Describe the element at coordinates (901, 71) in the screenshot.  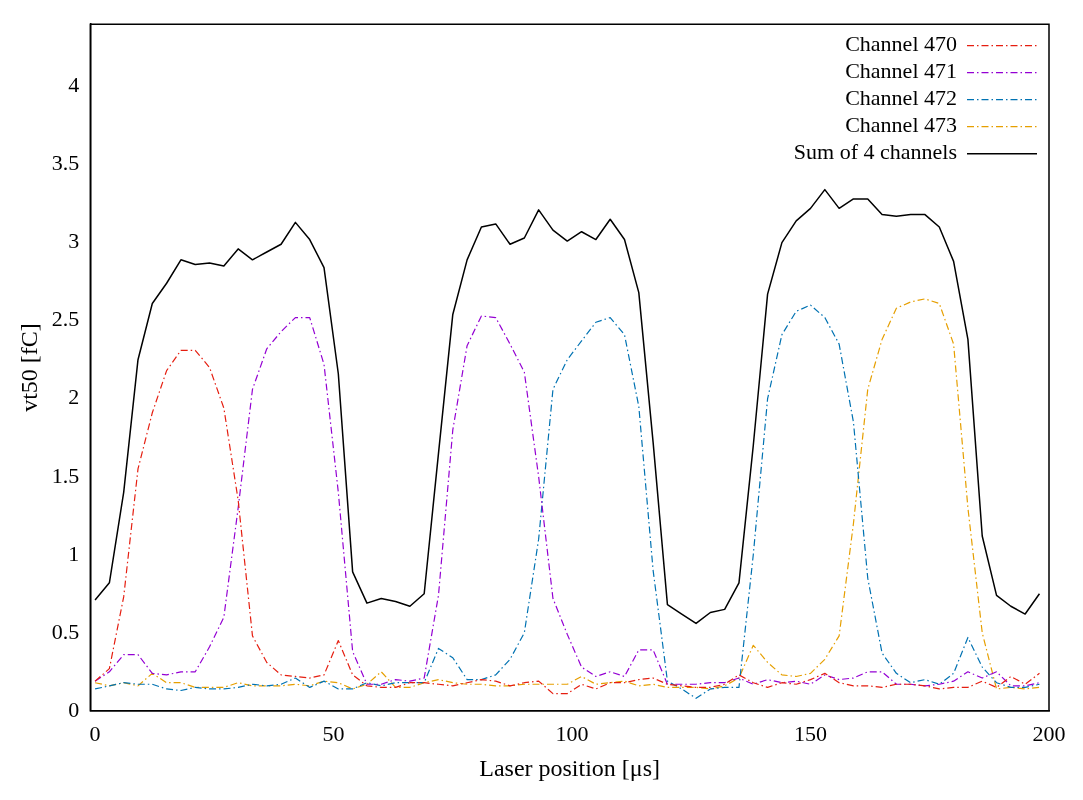
I see `legend-label: Channel 471` at that location.